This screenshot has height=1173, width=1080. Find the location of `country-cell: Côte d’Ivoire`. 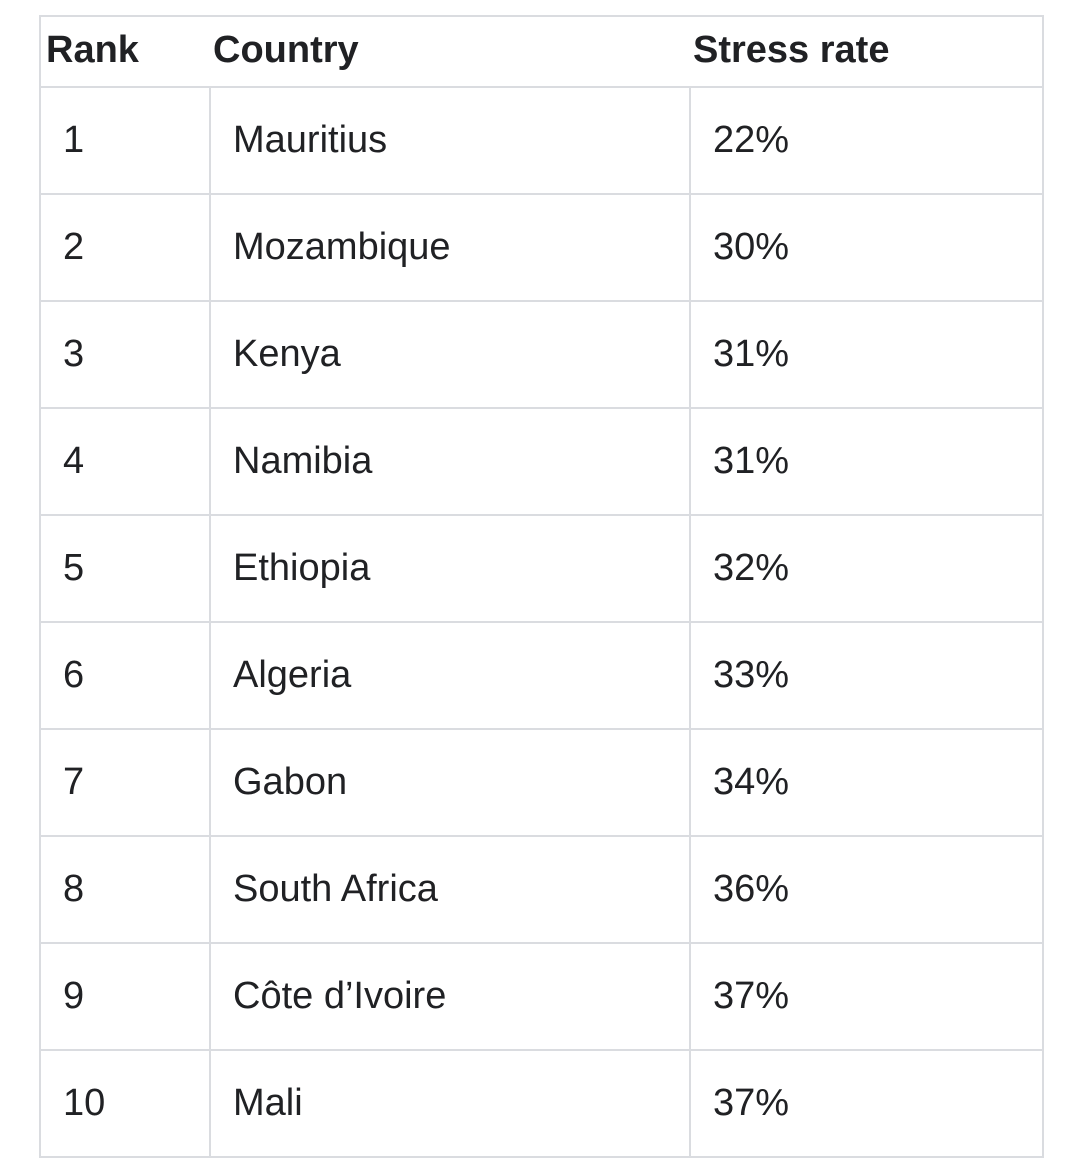

country-cell: Côte d’Ivoire is located at coordinates (450, 996).